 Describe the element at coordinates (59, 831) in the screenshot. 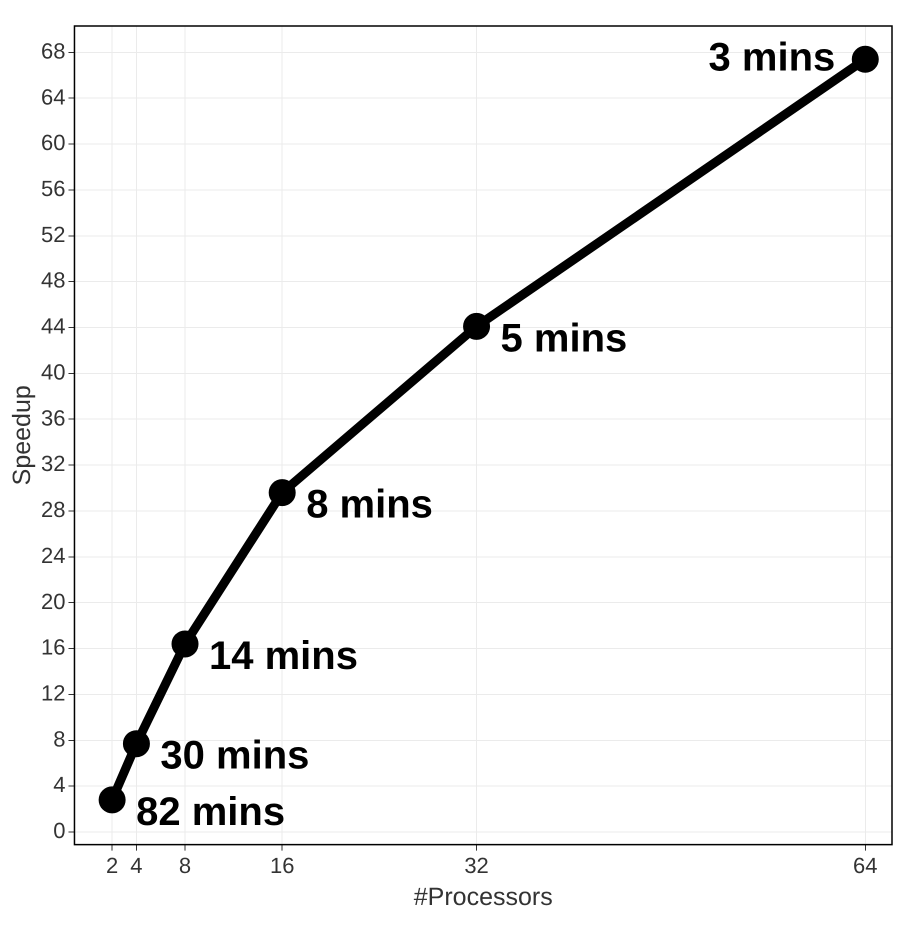

I see `y-tick-label: 0` at that location.